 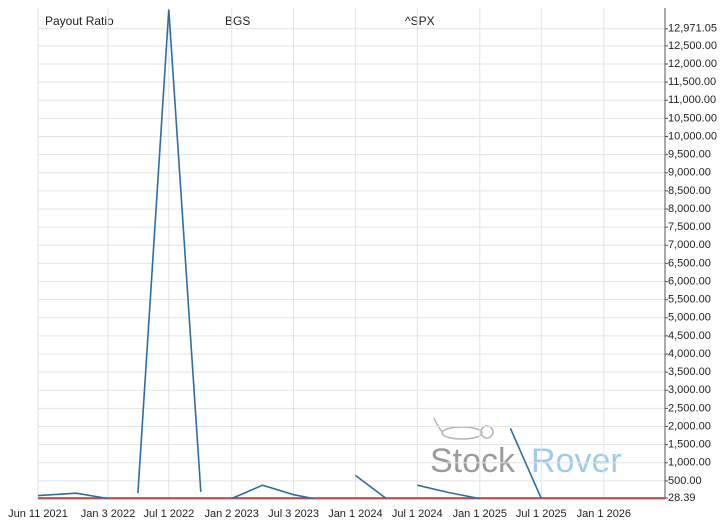 What do you see at coordinates (473, 461) in the screenshot?
I see `watermark: Stock` at bounding box center [473, 461].